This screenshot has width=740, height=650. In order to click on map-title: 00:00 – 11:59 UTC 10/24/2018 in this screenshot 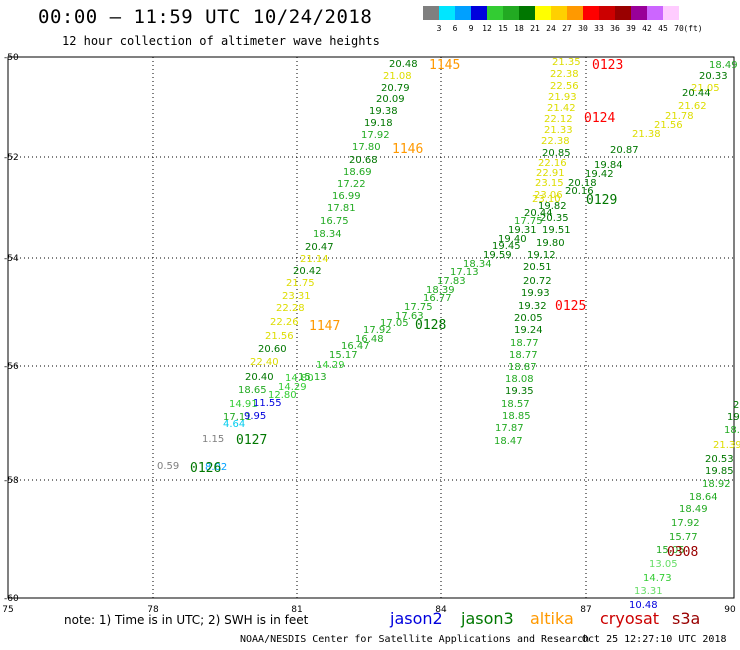, I will do `click(205, 17)`.